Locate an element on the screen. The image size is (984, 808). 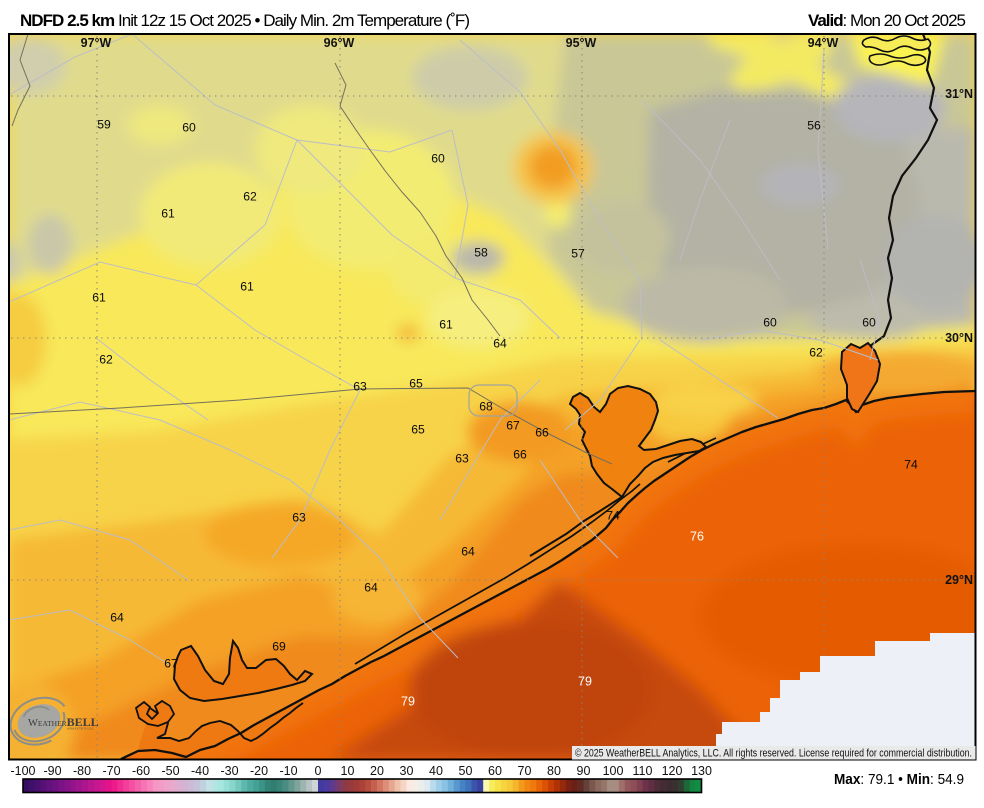
svg-text: 76 is located at coordinates (697, 537).